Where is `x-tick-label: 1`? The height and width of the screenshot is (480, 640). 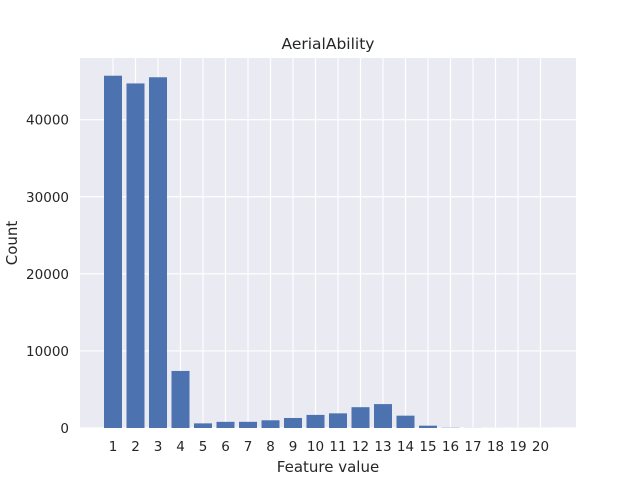 x-tick-label: 1 is located at coordinates (113, 447).